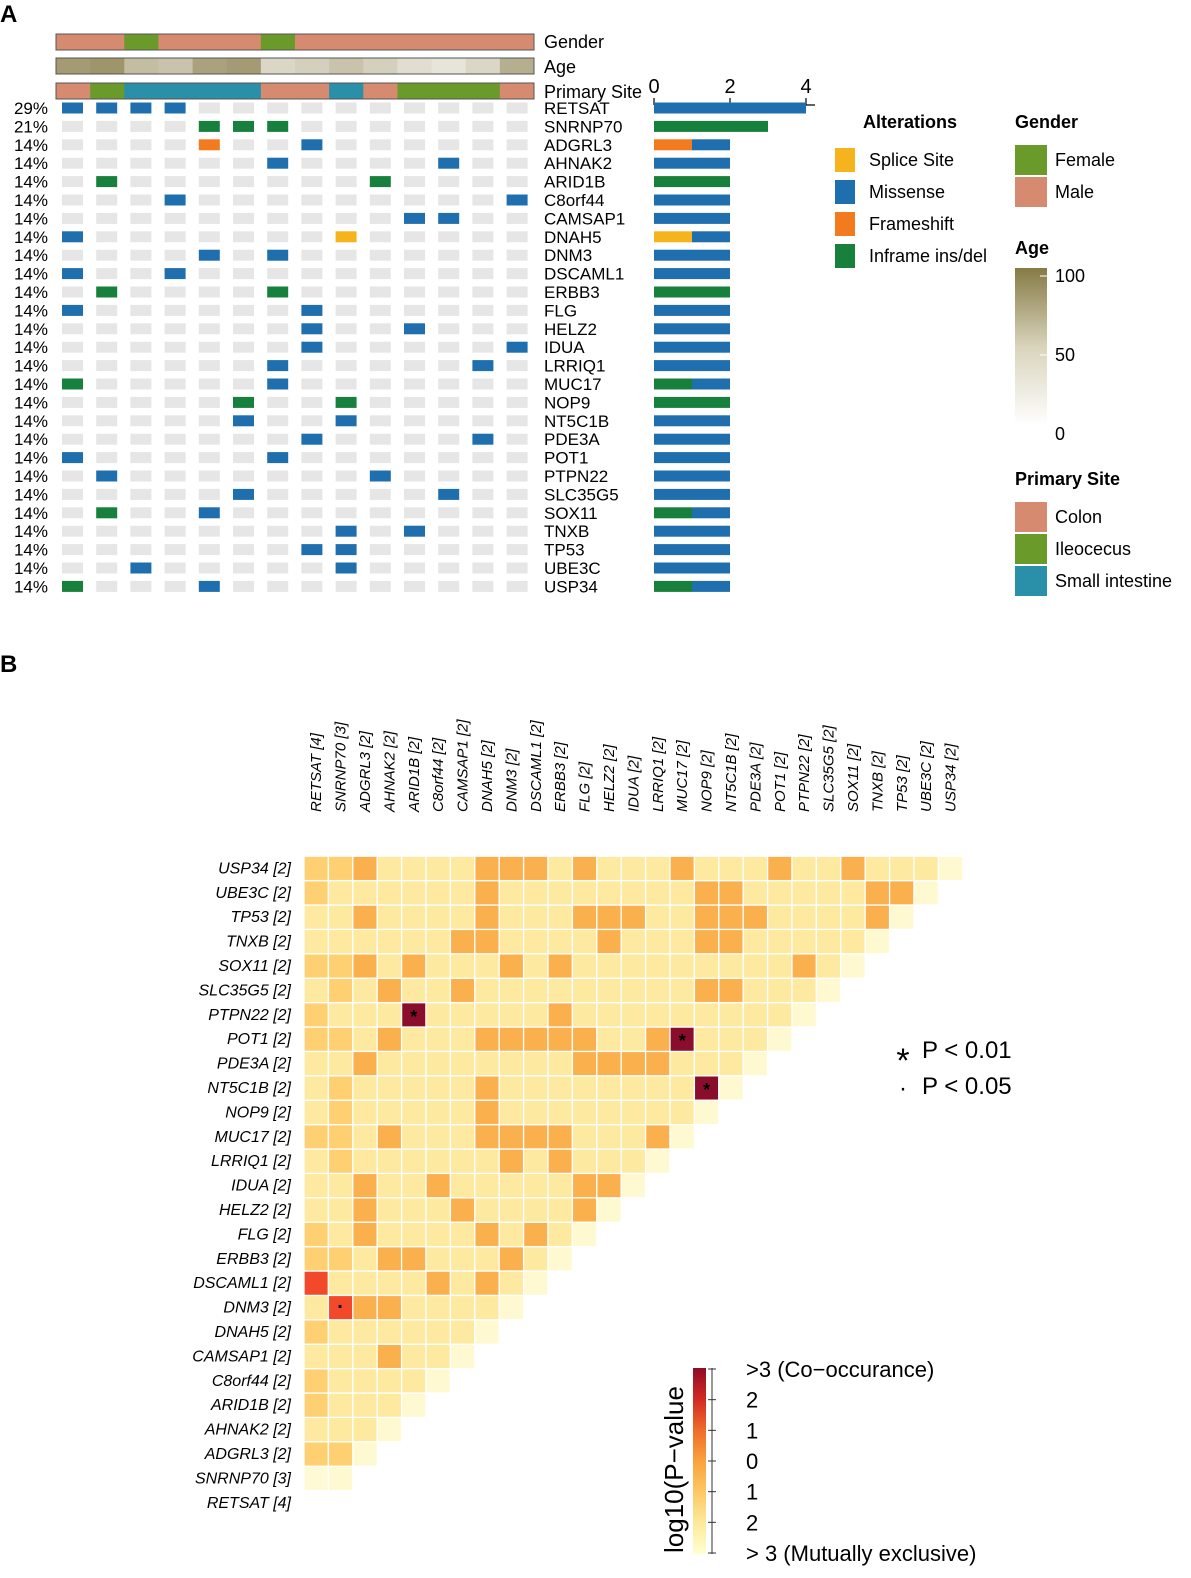  What do you see at coordinates (1065, 355) in the screenshot?
I see `age-tick-50: 50` at bounding box center [1065, 355].